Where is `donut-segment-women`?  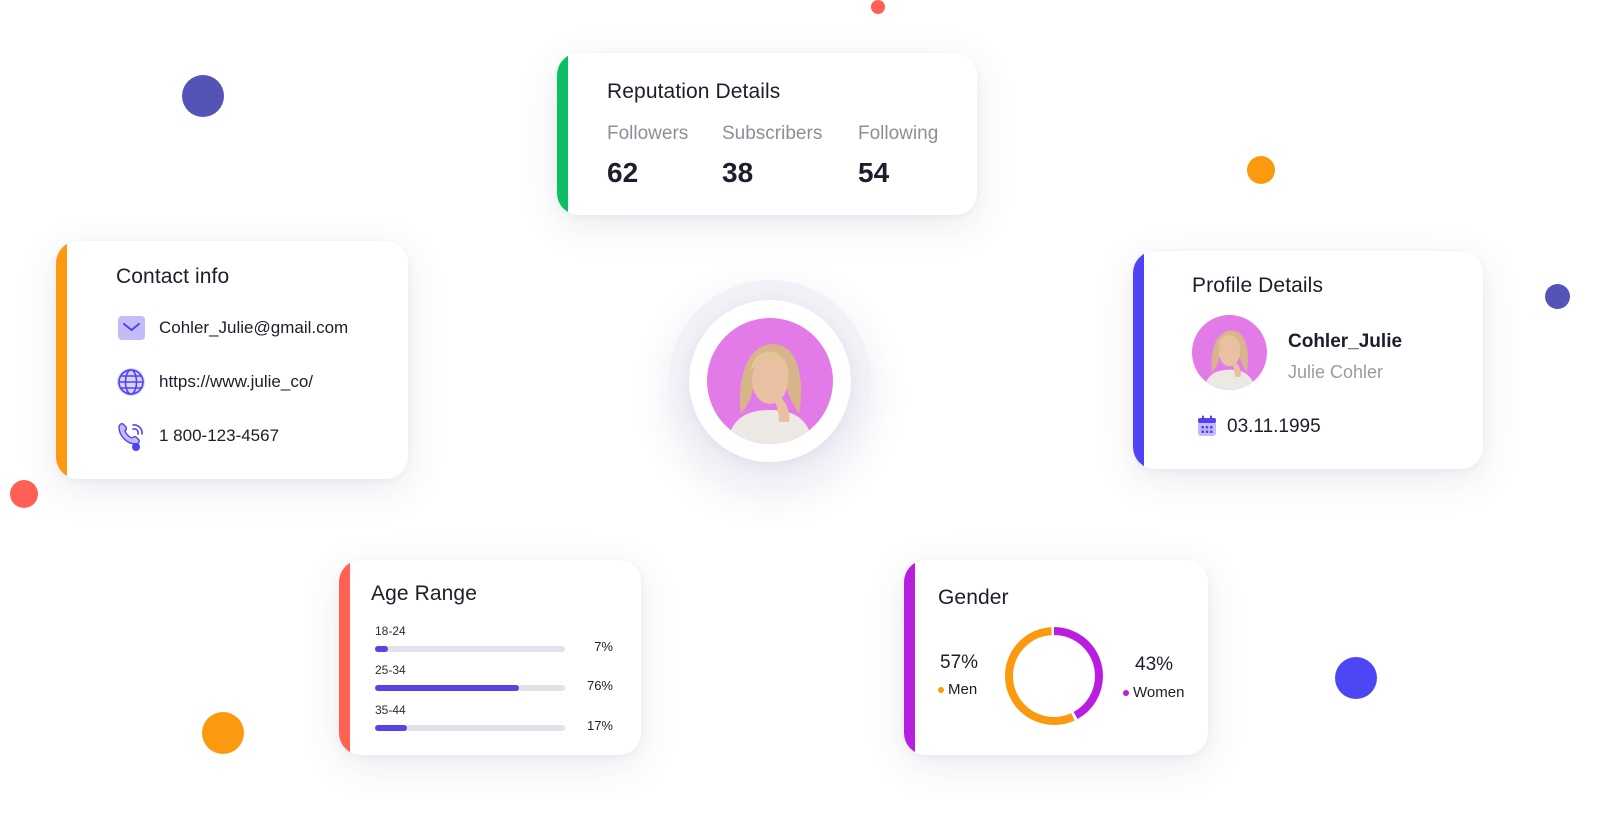
donut-segment-women is located at coordinates (1054, 676).